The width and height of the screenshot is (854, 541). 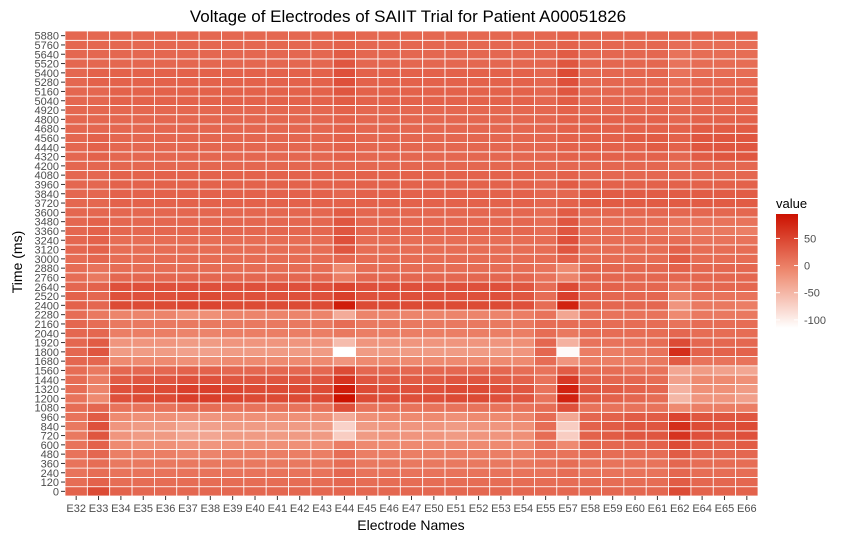 I want to click on x-tick-label: E38, so click(x=211, y=509).